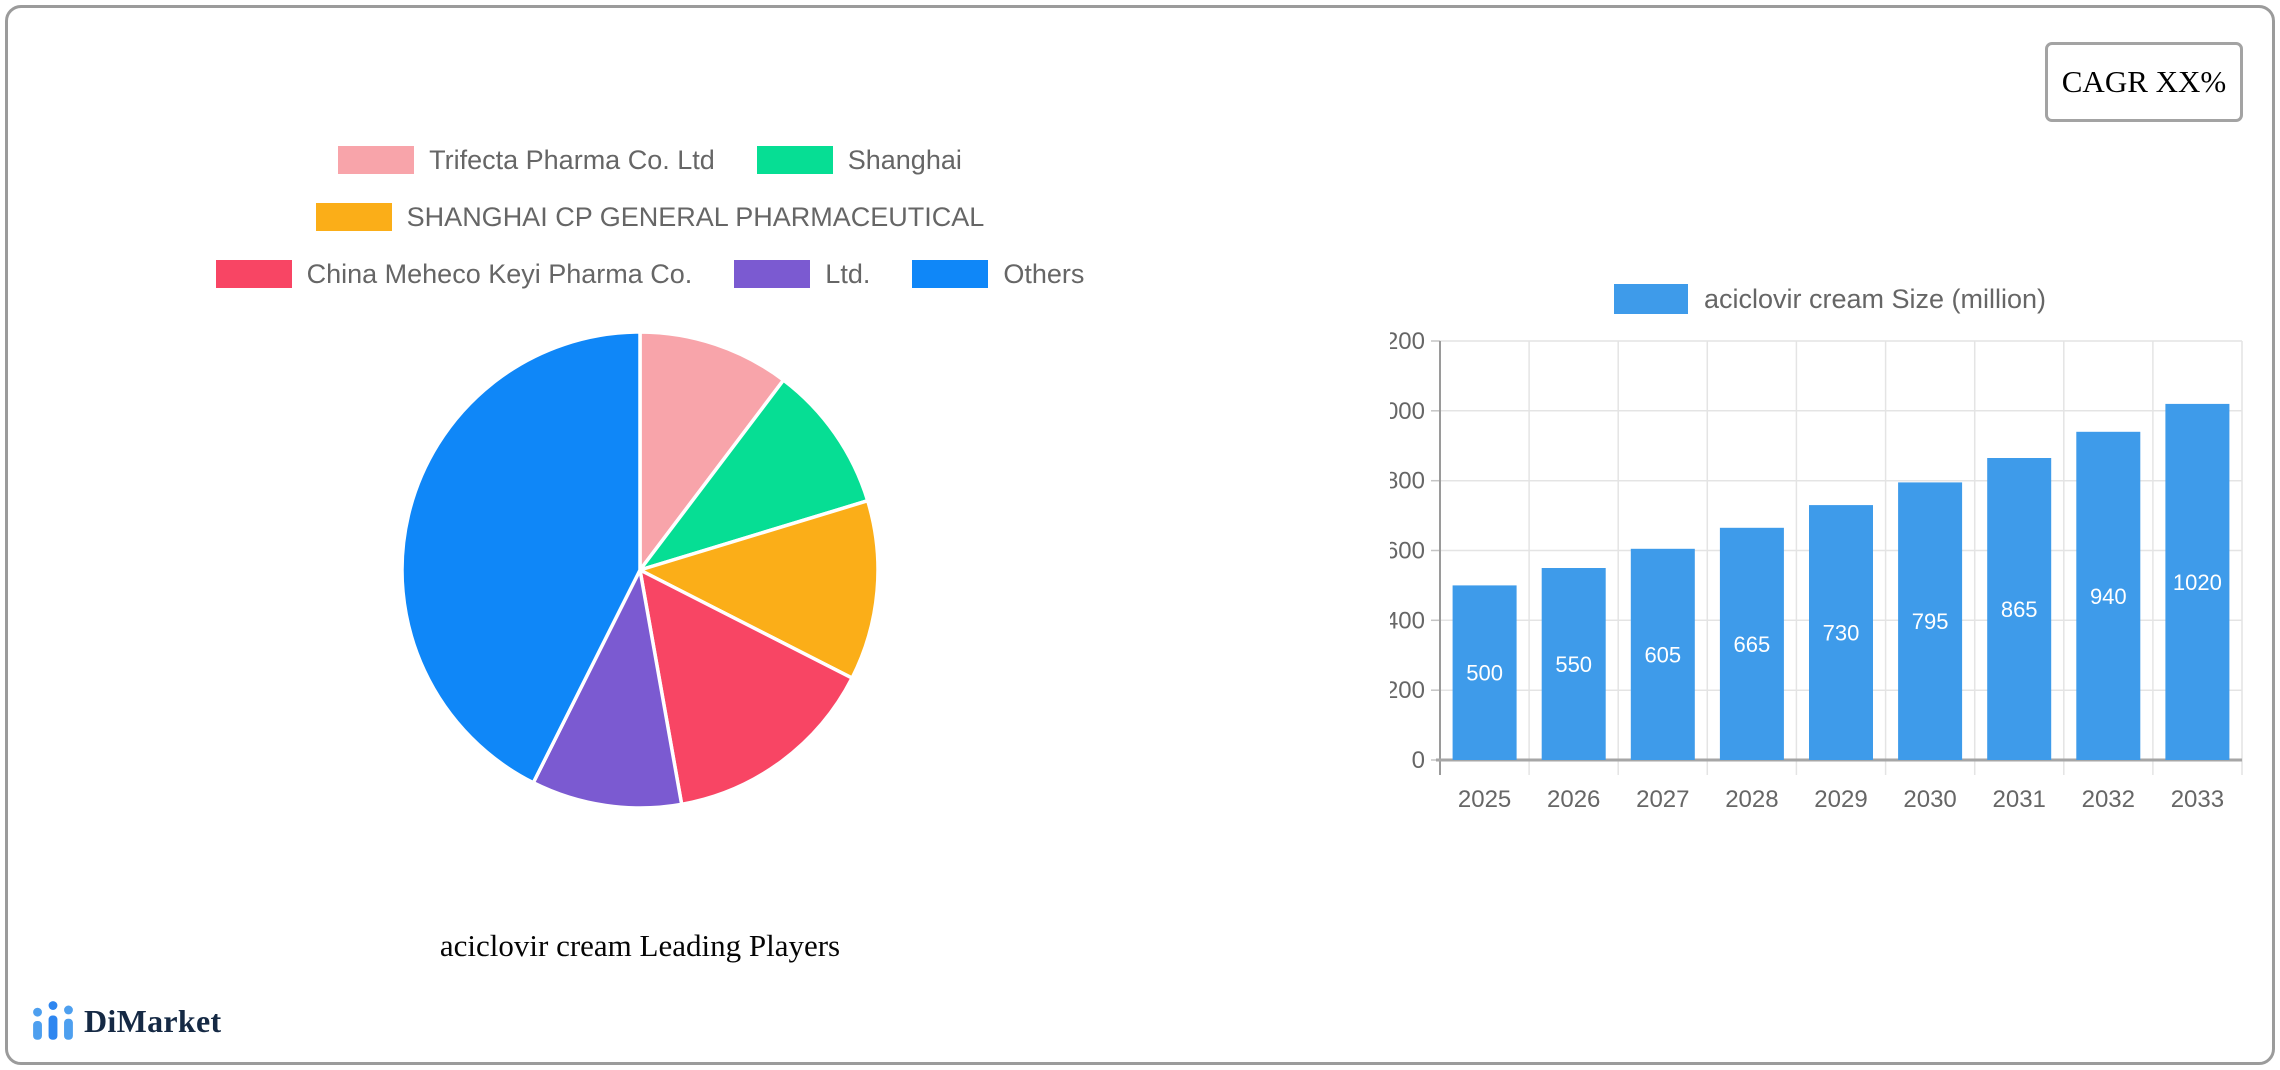 The image size is (2280, 1070). Describe the element at coordinates (640, 945) in the screenshot. I see `pie-chart-title: aciclovir cream Leading Players` at that location.